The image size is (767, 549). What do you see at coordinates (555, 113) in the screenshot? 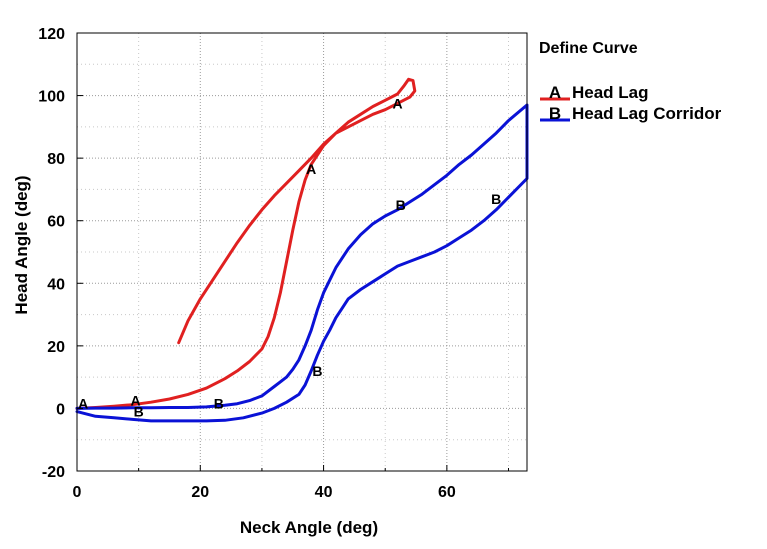
I see `legend-marker: B` at bounding box center [555, 113].